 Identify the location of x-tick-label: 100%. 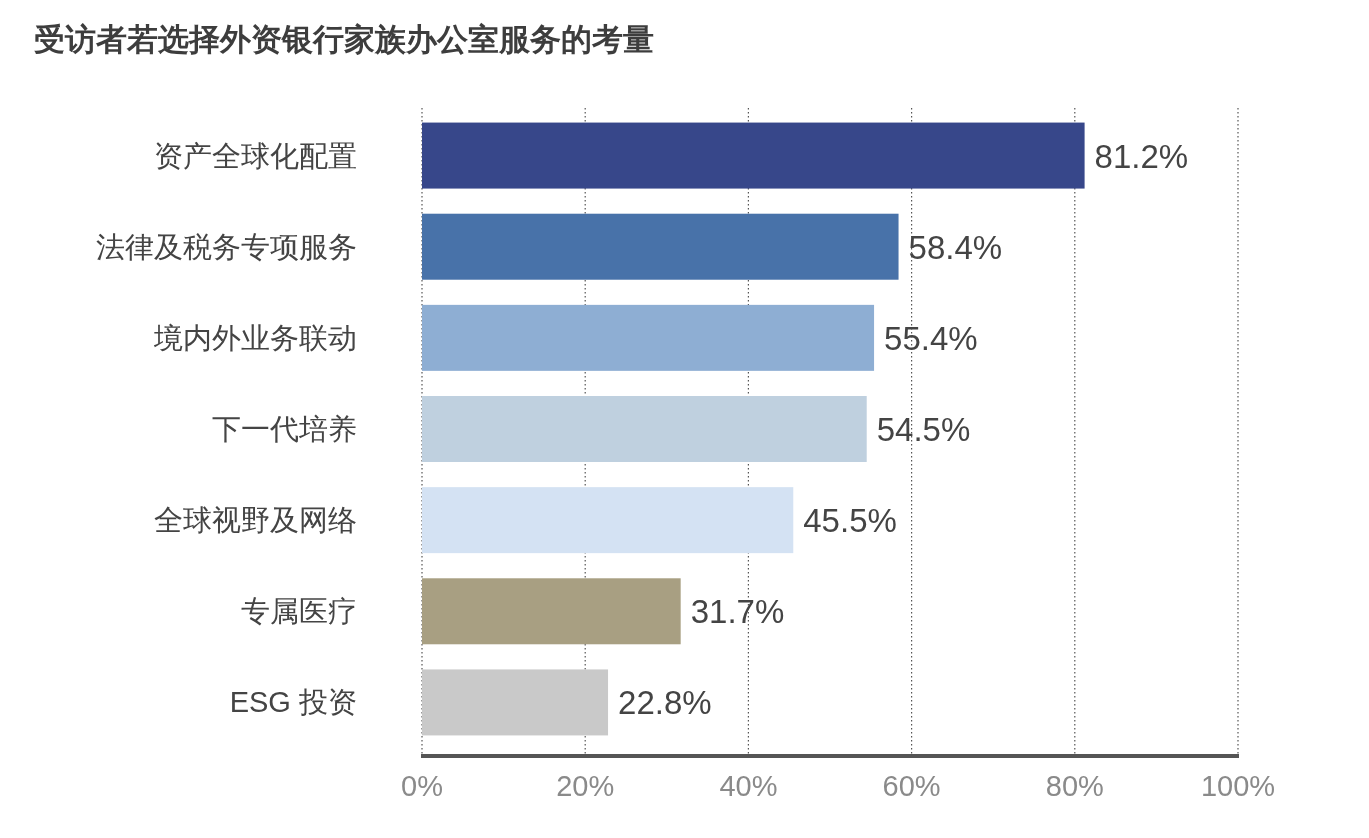
(1238, 786).